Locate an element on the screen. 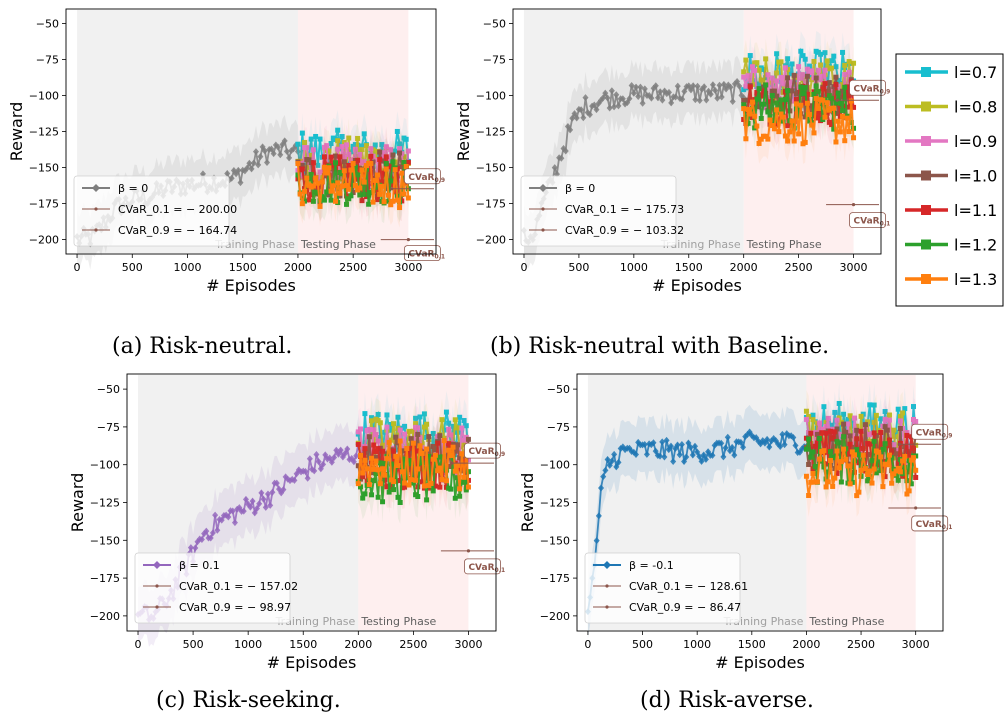  legend-cvar-0-9-marker is located at coordinates (607, 607).